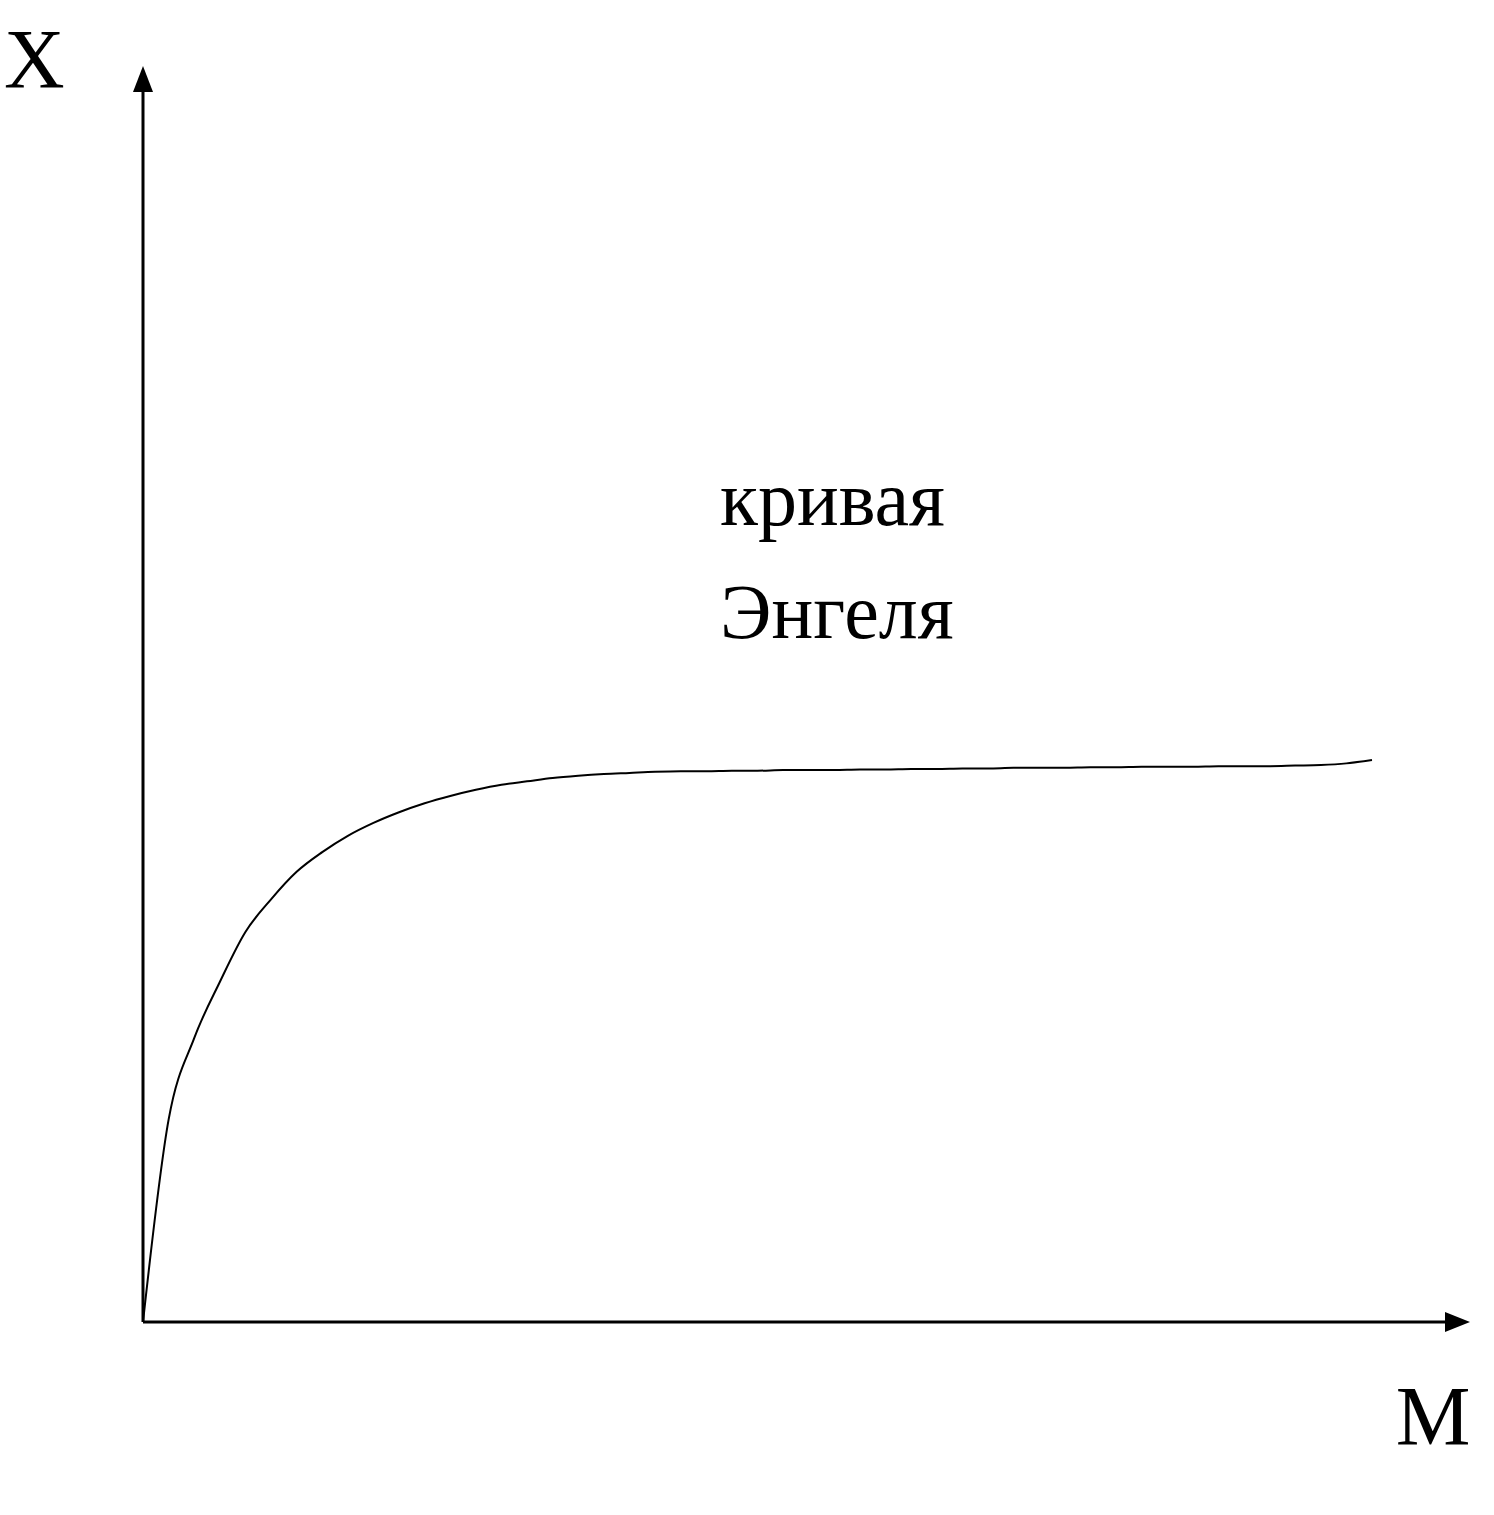  What do you see at coordinates (1433, 1416) in the screenshot?
I see `x-axis-title: M` at bounding box center [1433, 1416].